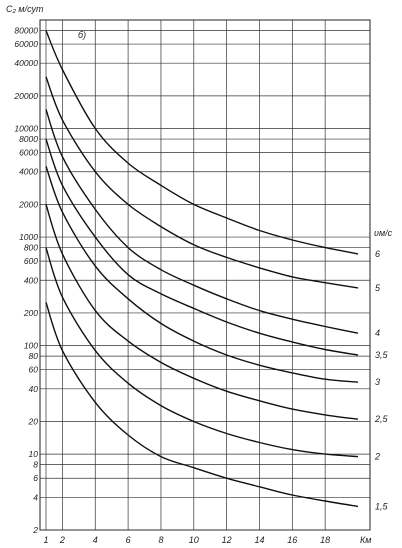 Image resolution: width=402 pixels, height=548 pixels. I want to click on y-tick-label: 10000, so click(26, 129).